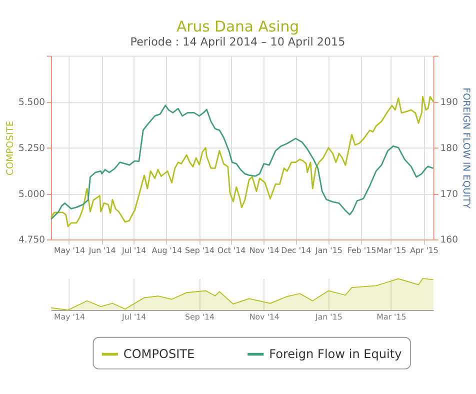  I want to click on chart-title: Arus Dana Asing, so click(238, 27).